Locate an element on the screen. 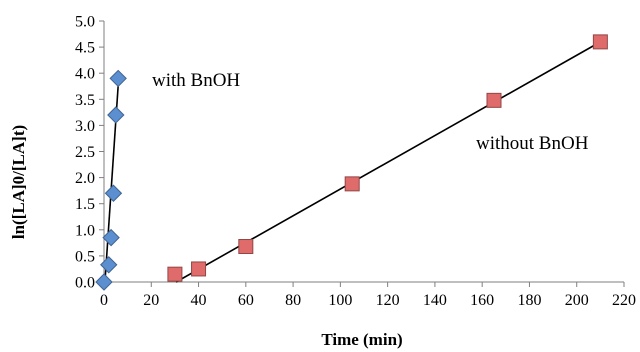  y-tick-label: 2.0 is located at coordinates (85, 178).